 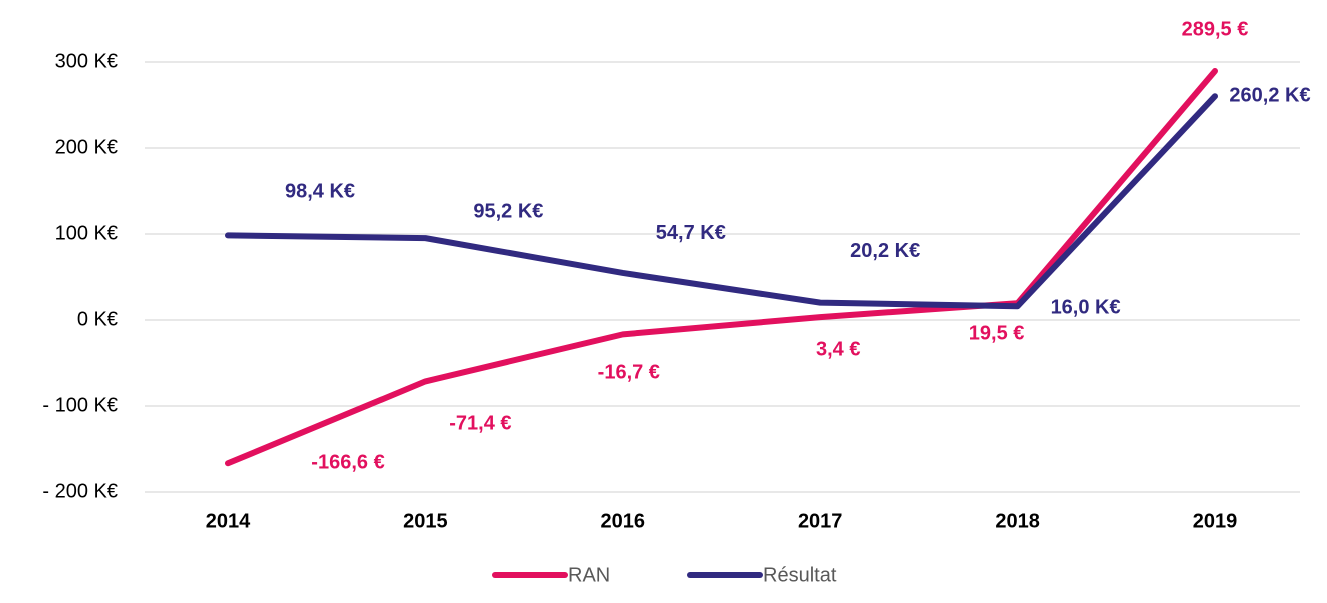 What do you see at coordinates (86, 61) in the screenshot?
I see `y-tick-label: 300 K€` at bounding box center [86, 61].